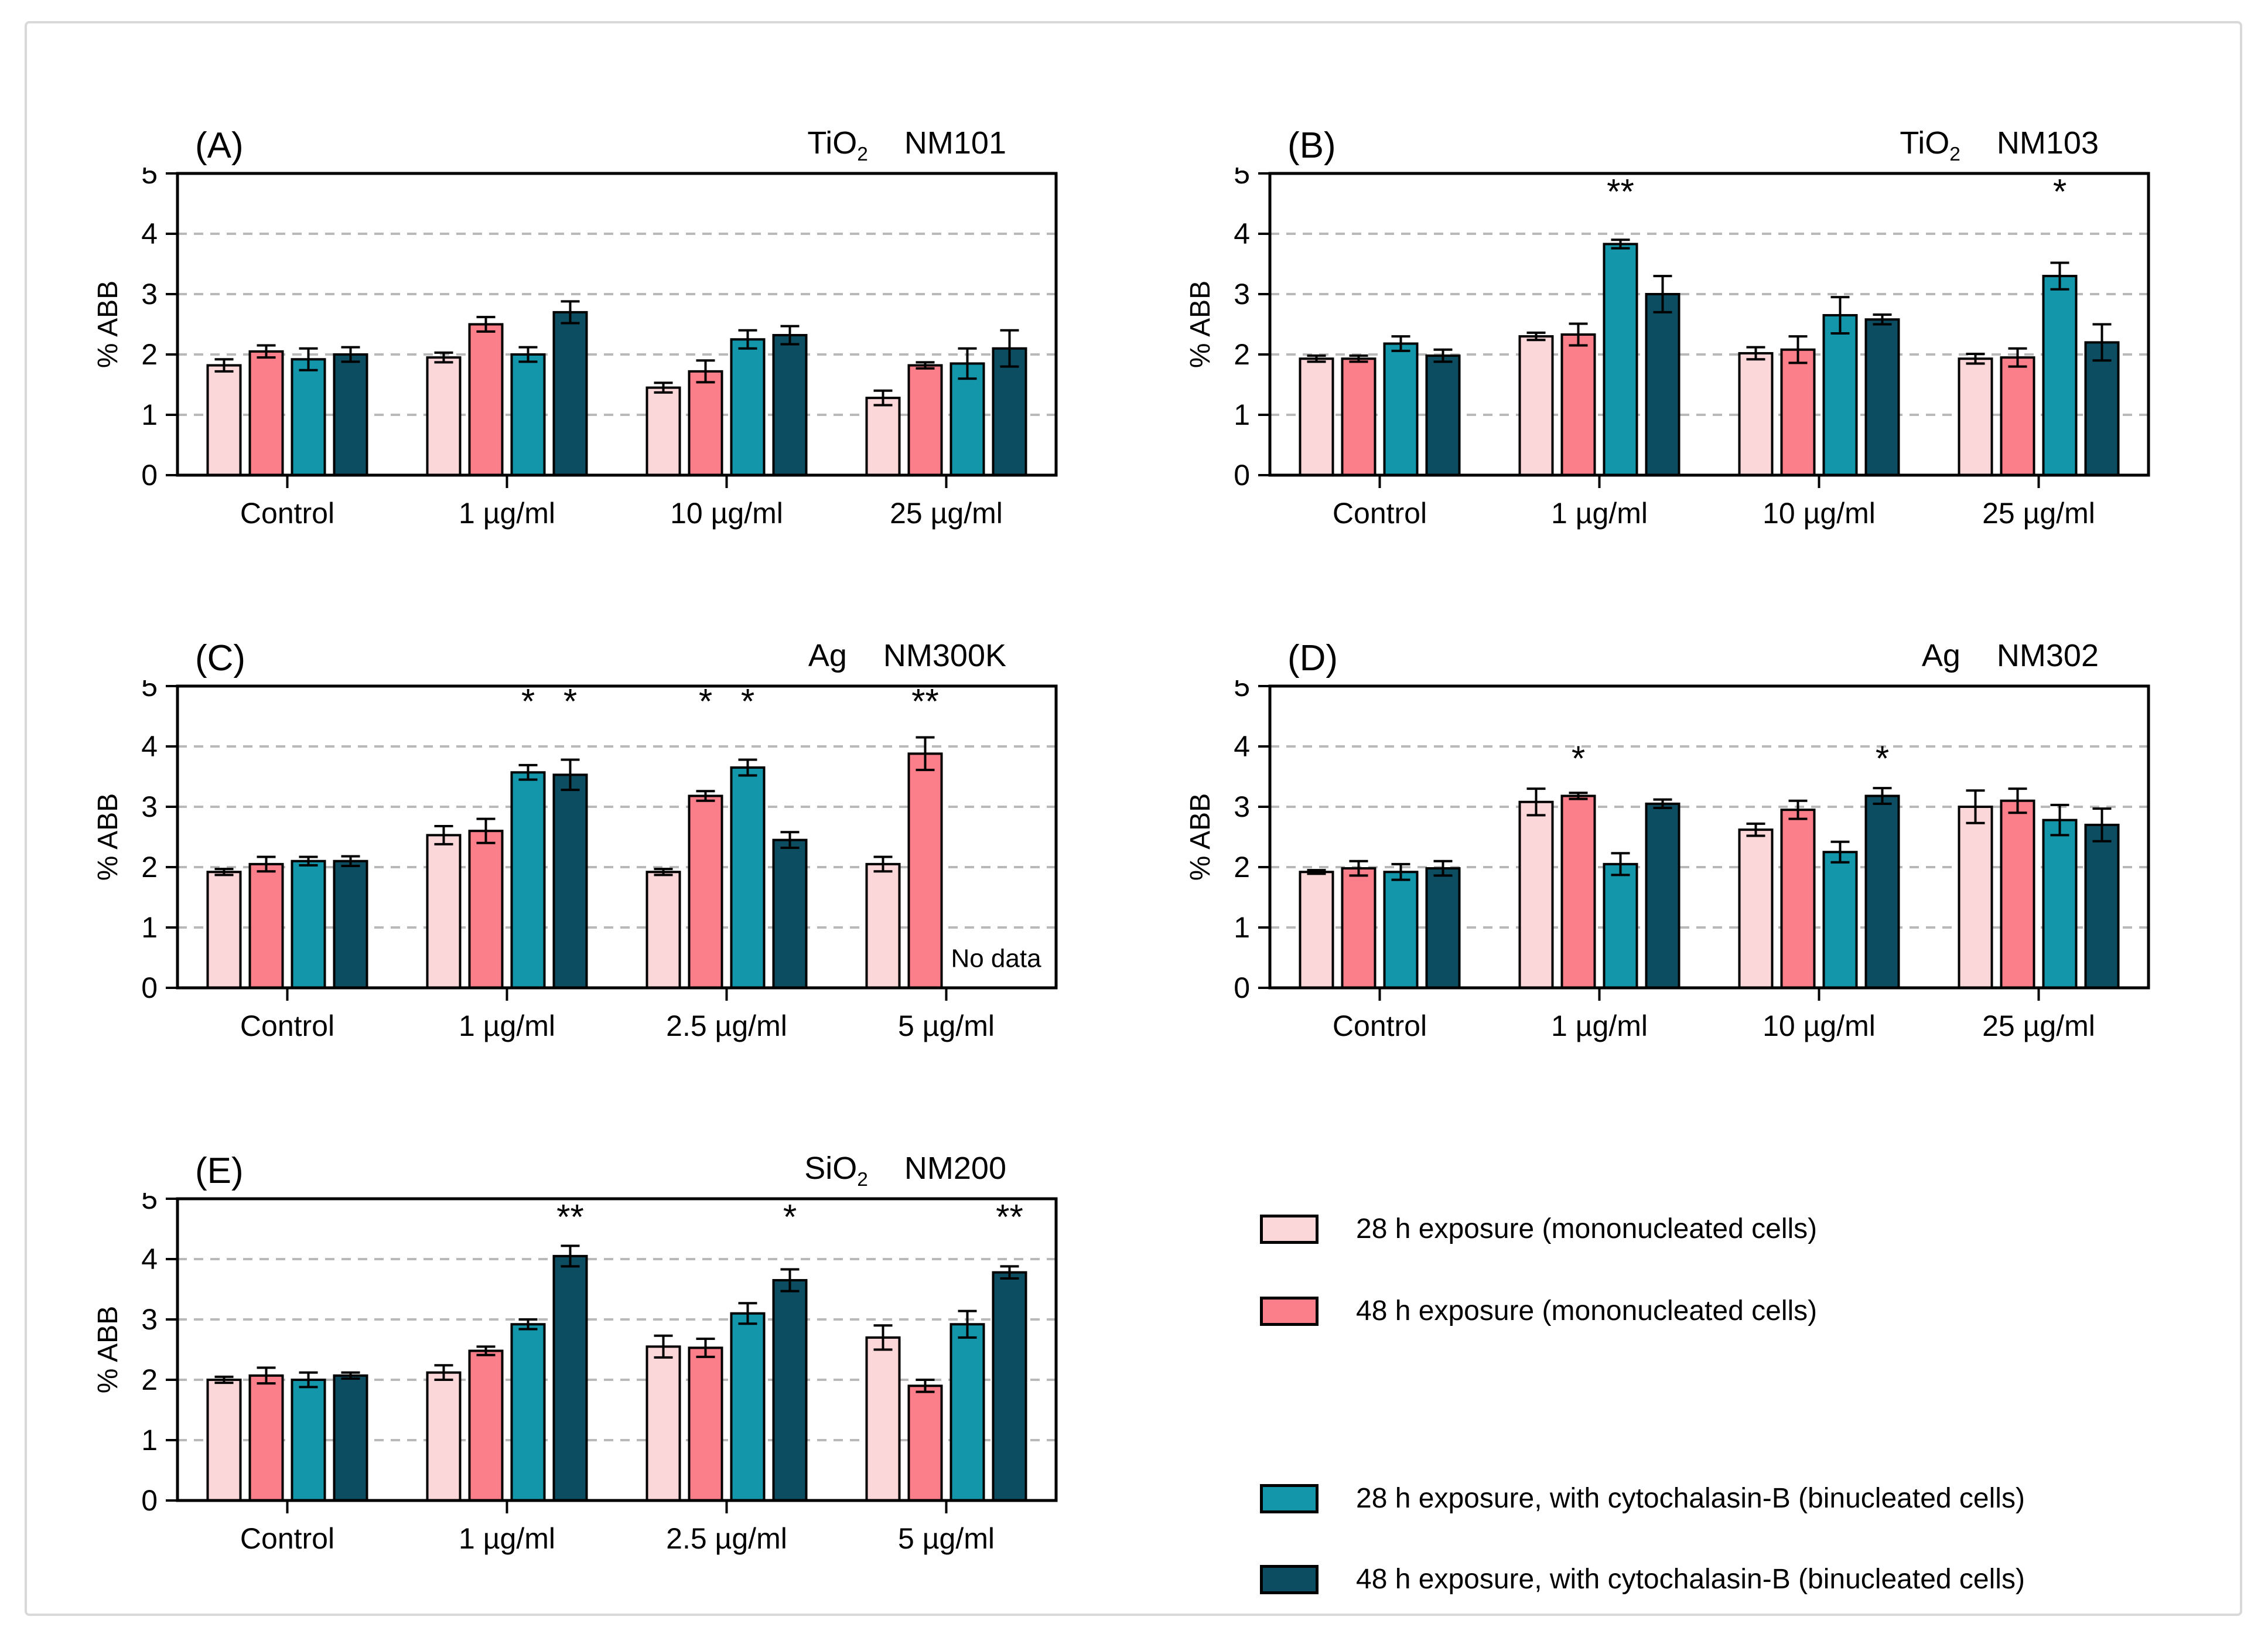 Image resolution: width=2268 pixels, height=1637 pixels. What do you see at coordinates (1999, 145) in the screenshot?
I see `panel-b-title: TiO2 NM103` at bounding box center [1999, 145].